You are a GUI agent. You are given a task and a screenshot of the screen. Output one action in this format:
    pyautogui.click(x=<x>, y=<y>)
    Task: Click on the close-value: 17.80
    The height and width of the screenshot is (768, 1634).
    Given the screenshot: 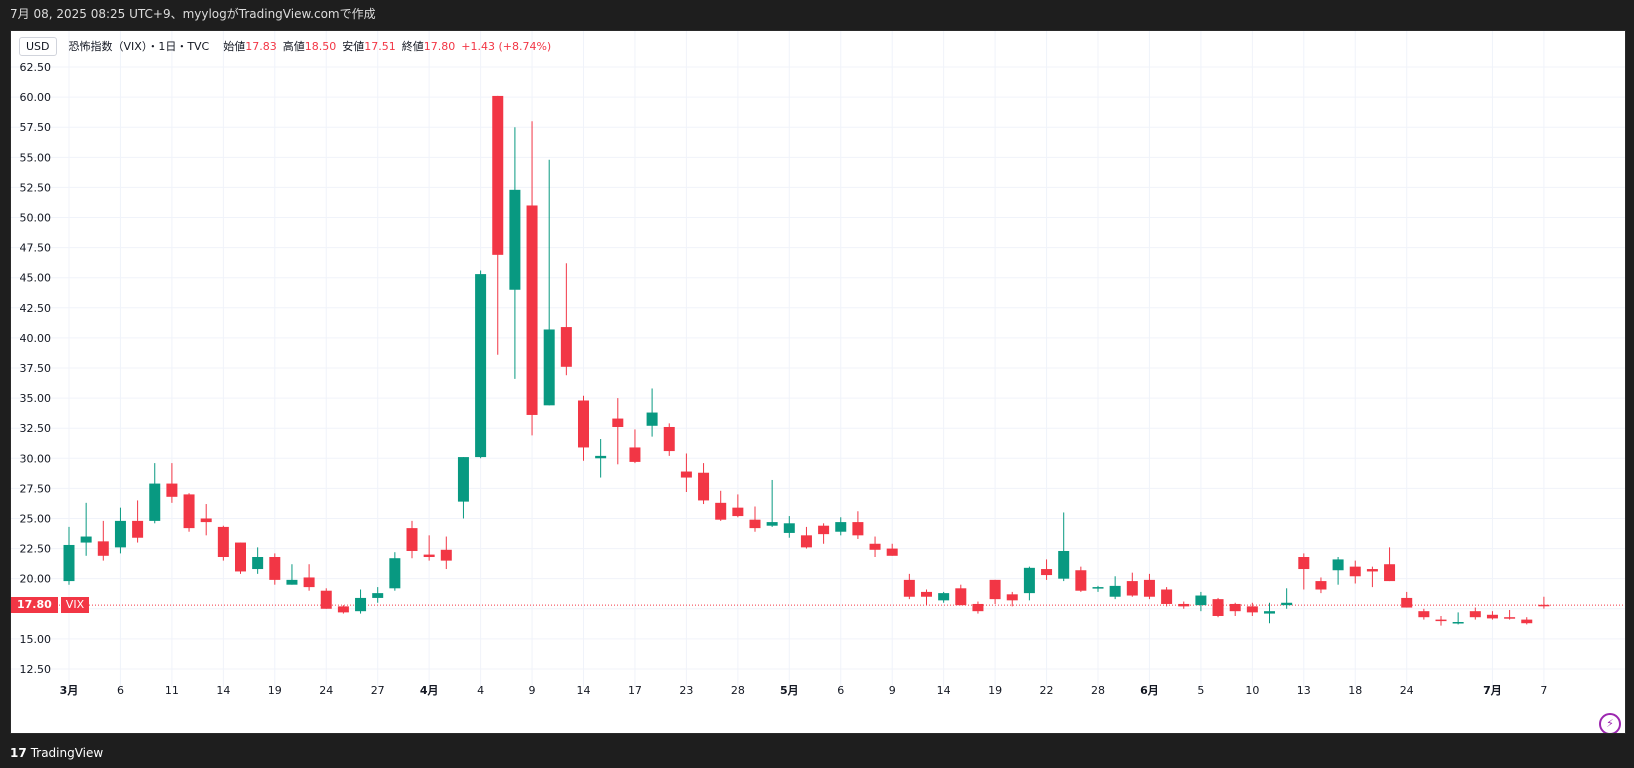 What is the action you would take?
    pyautogui.click(x=439, y=46)
    